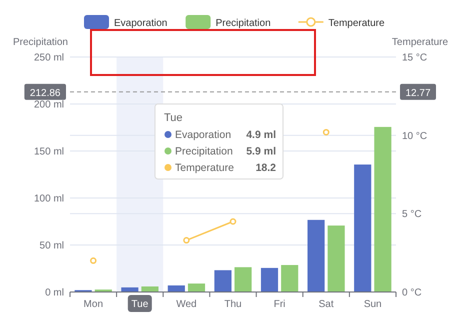 Image resolution: width=474 pixels, height=326 pixels. What do you see at coordinates (373, 304) in the screenshot?
I see `x-tick-label: Sun` at bounding box center [373, 304].